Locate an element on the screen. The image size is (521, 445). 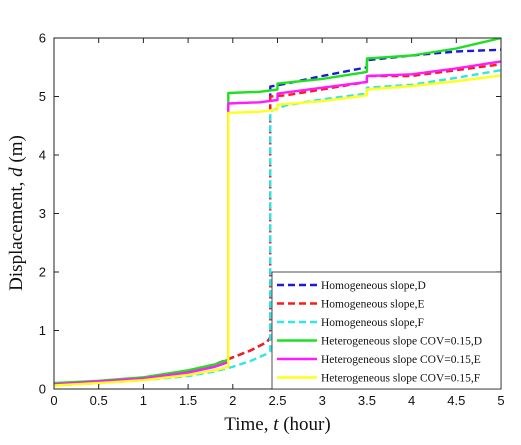
x-axis-label: Time, t (hour) is located at coordinates (277, 424).